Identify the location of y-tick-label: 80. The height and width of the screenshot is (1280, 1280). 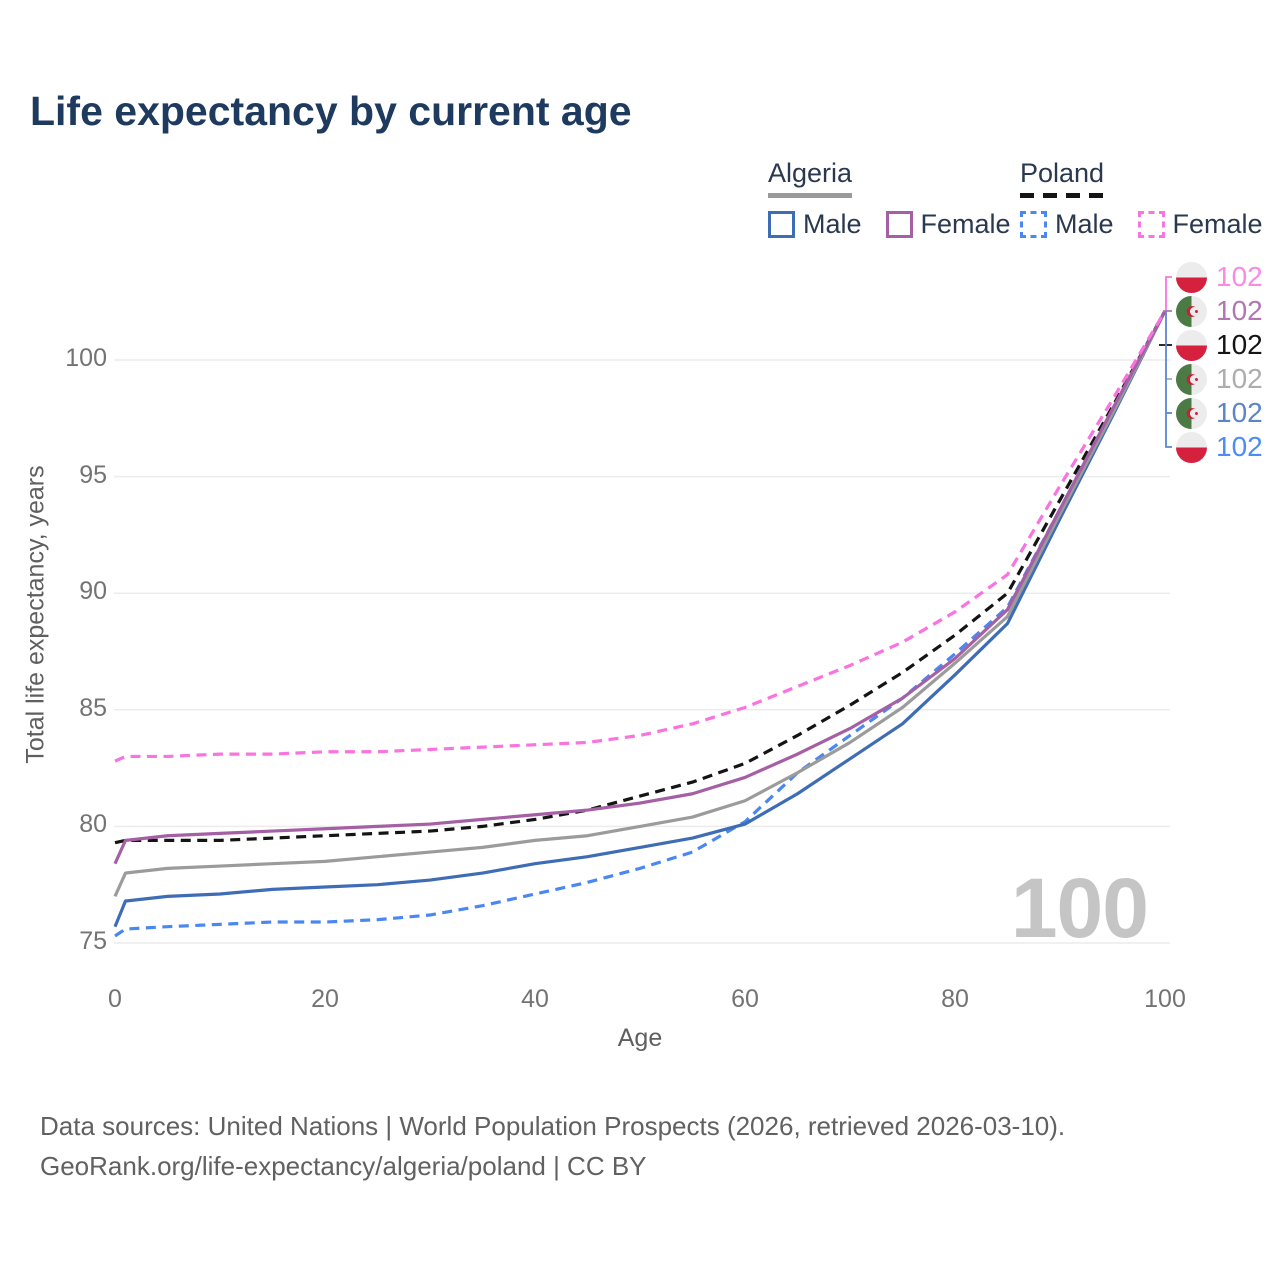
(93, 824).